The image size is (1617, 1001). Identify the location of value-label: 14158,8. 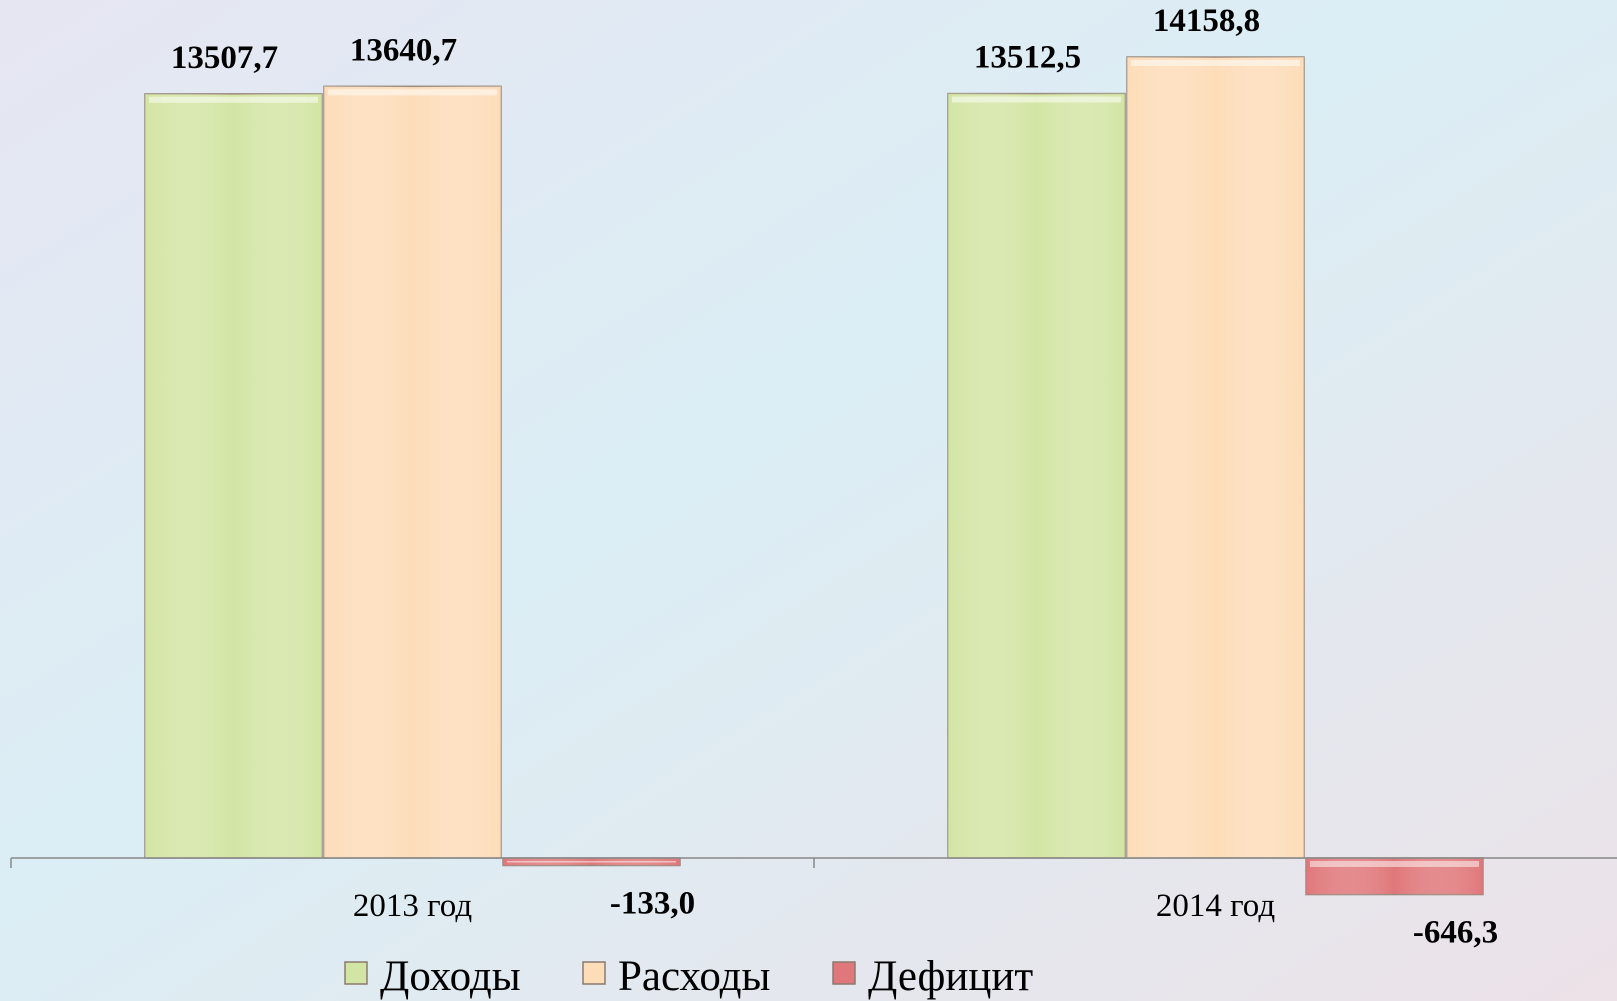
(1206, 21).